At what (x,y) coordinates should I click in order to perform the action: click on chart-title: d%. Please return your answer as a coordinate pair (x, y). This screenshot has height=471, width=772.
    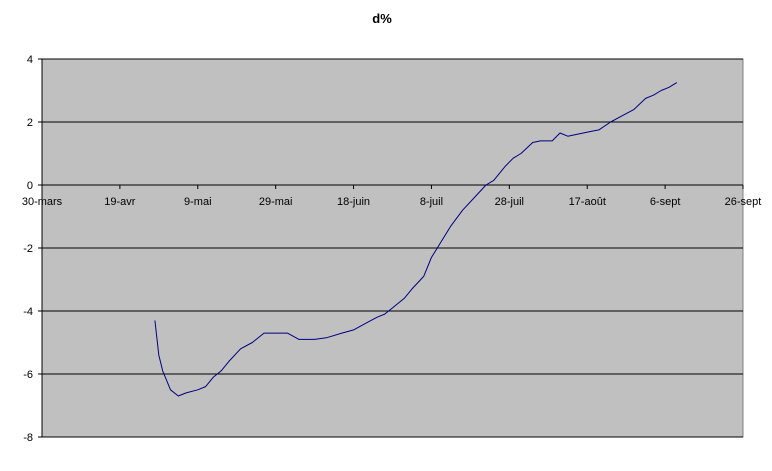
    Looking at the image, I should click on (382, 18).